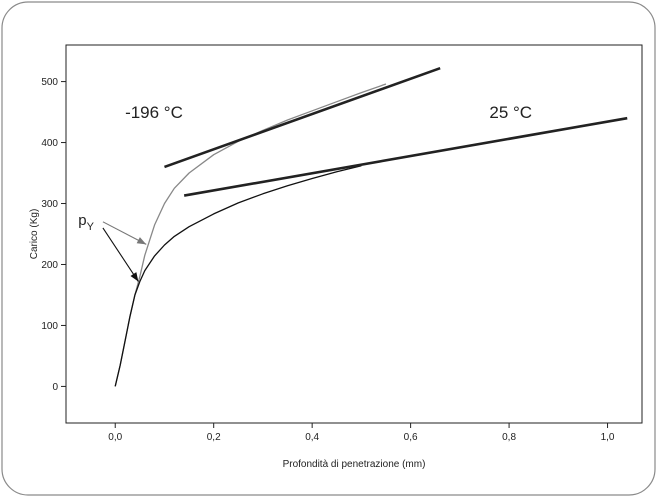 The image size is (657, 497). What do you see at coordinates (302, 117) in the screenshot?
I see `tangent-line-minus-196-c` at bounding box center [302, 117].